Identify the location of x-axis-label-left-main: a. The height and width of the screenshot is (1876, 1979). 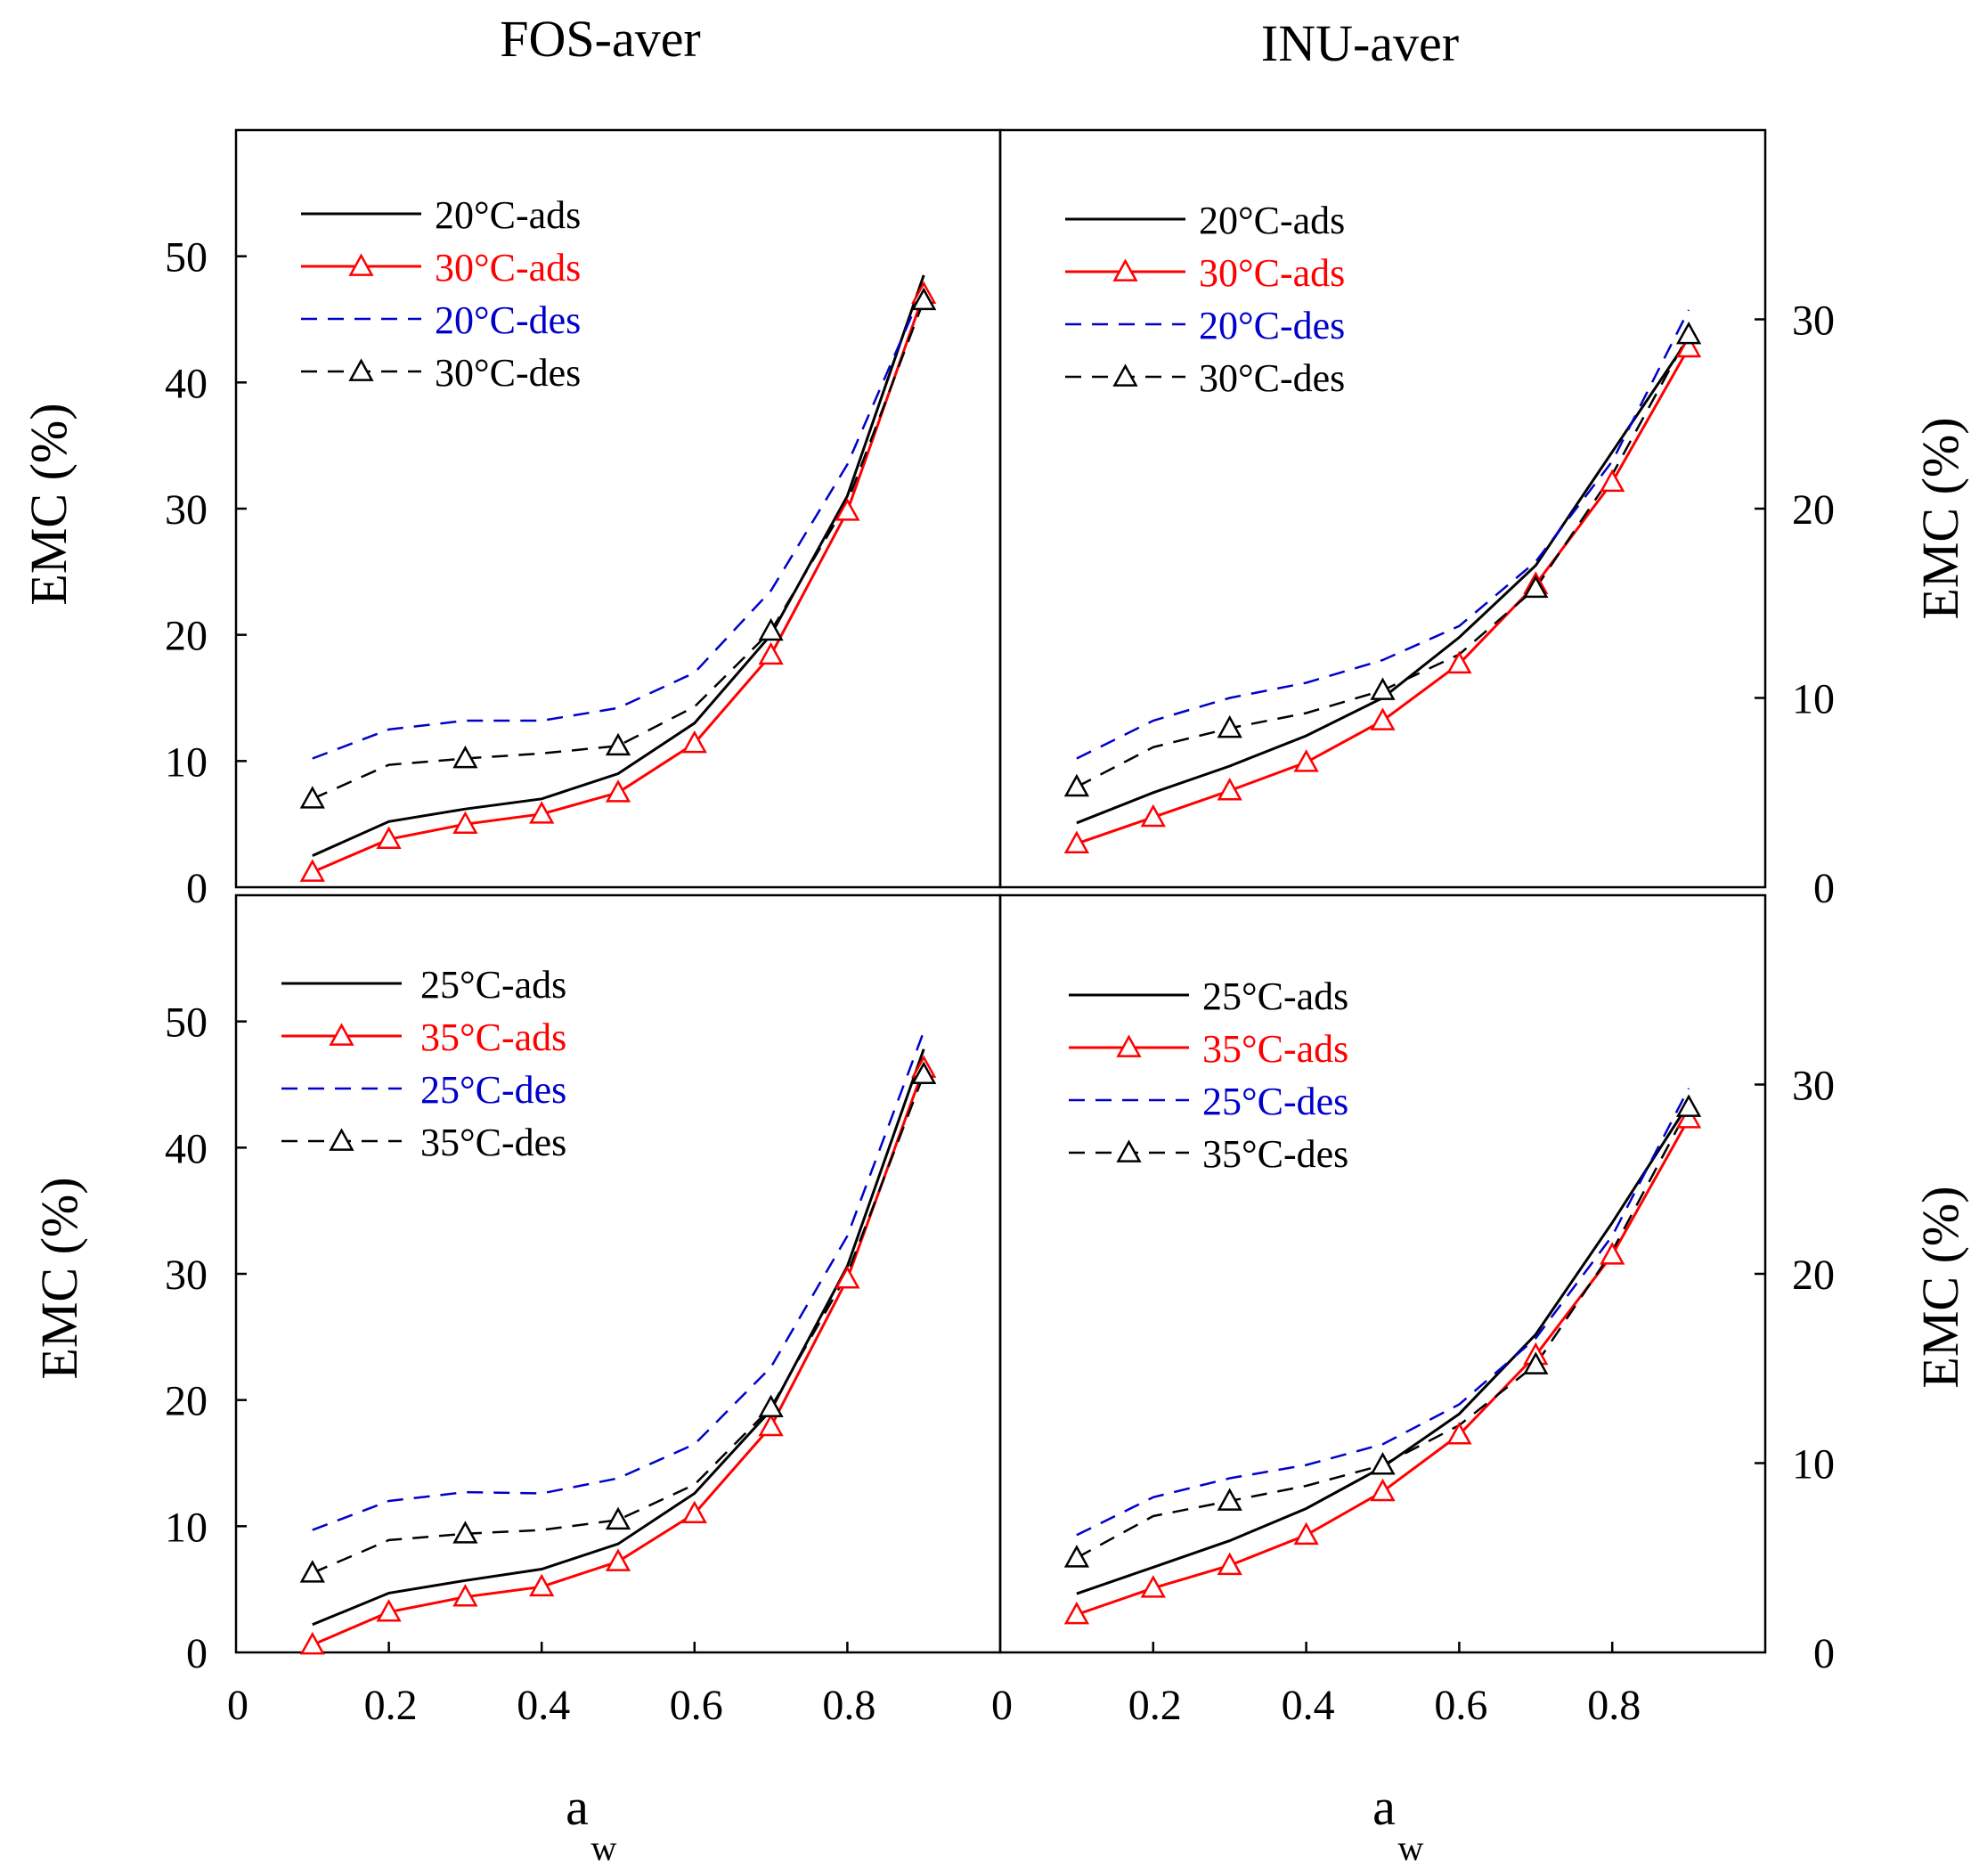
(577, 1807).